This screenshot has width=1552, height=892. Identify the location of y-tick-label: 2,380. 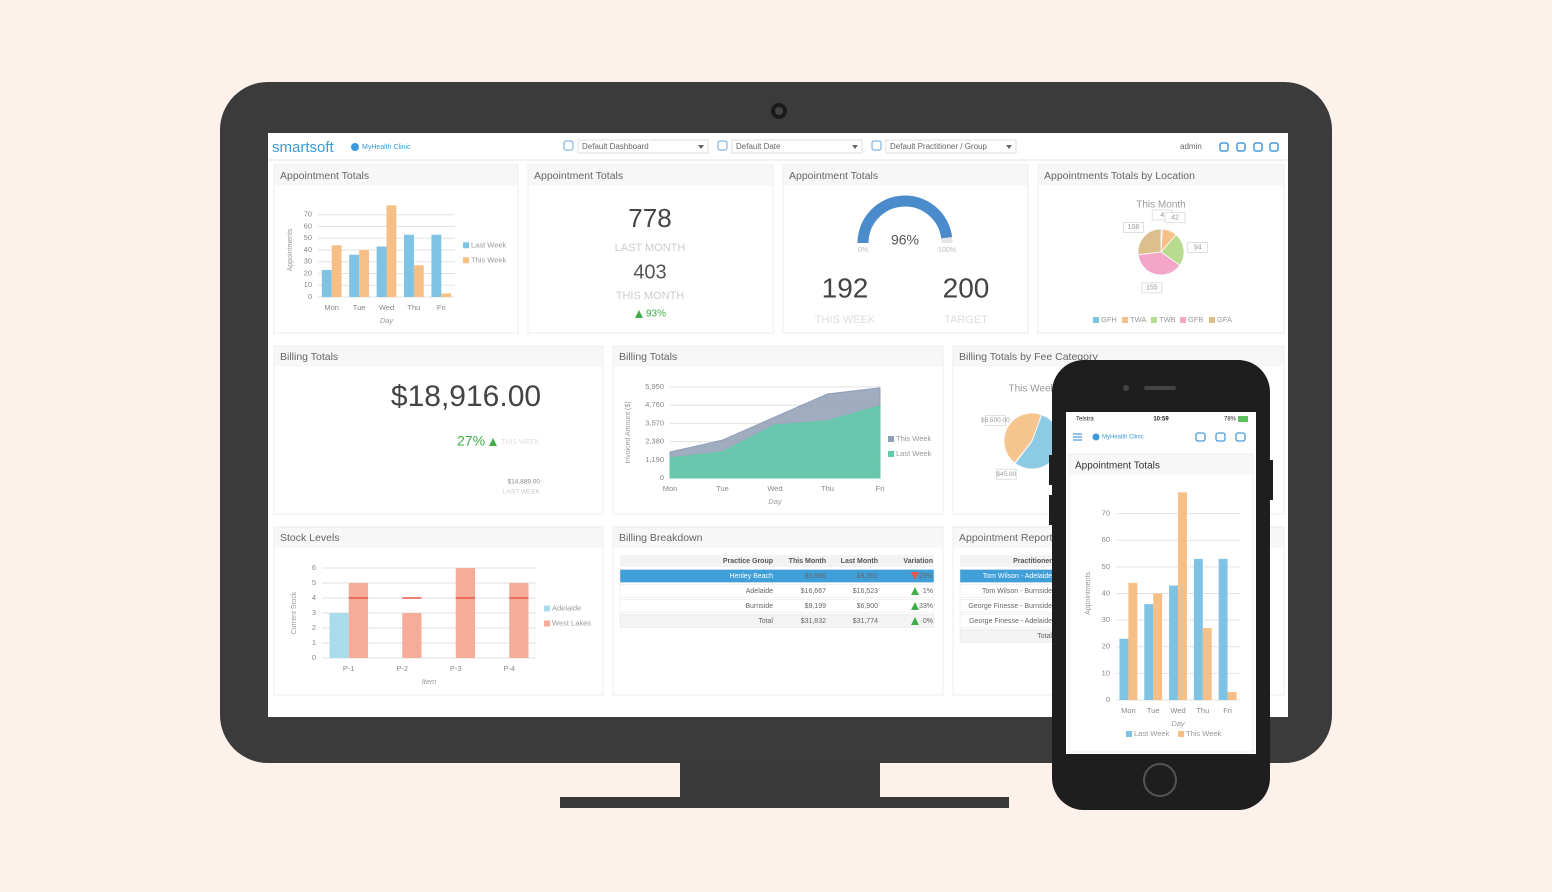
(654, 441).